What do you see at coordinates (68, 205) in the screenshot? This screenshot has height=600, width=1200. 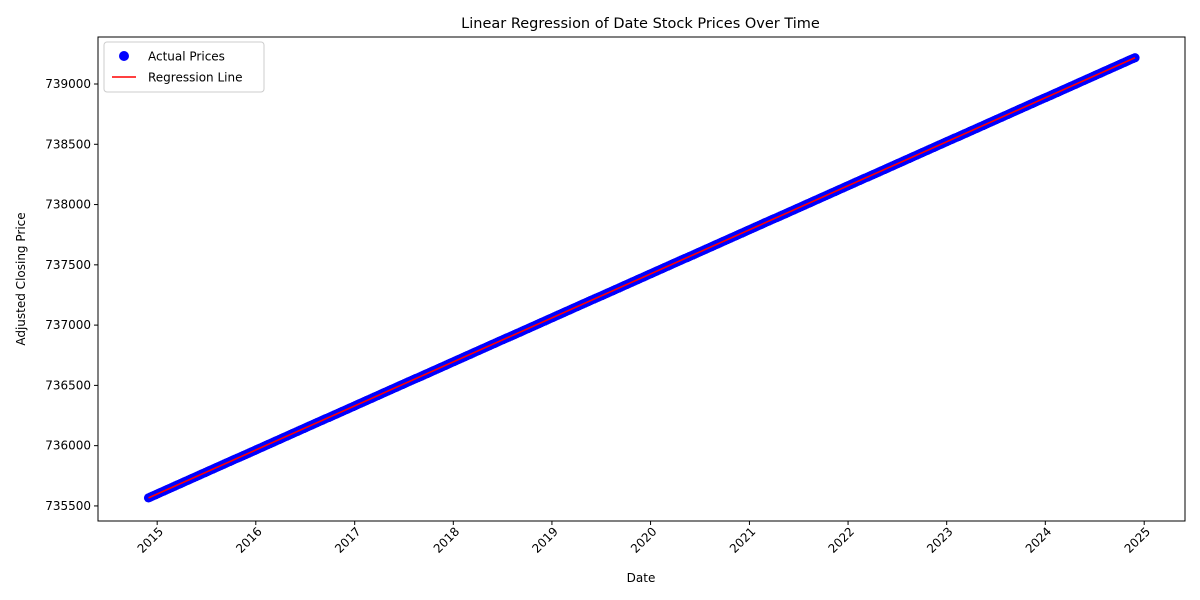 I see `y-tick-label: 738000` at bounding box center [68, 205].